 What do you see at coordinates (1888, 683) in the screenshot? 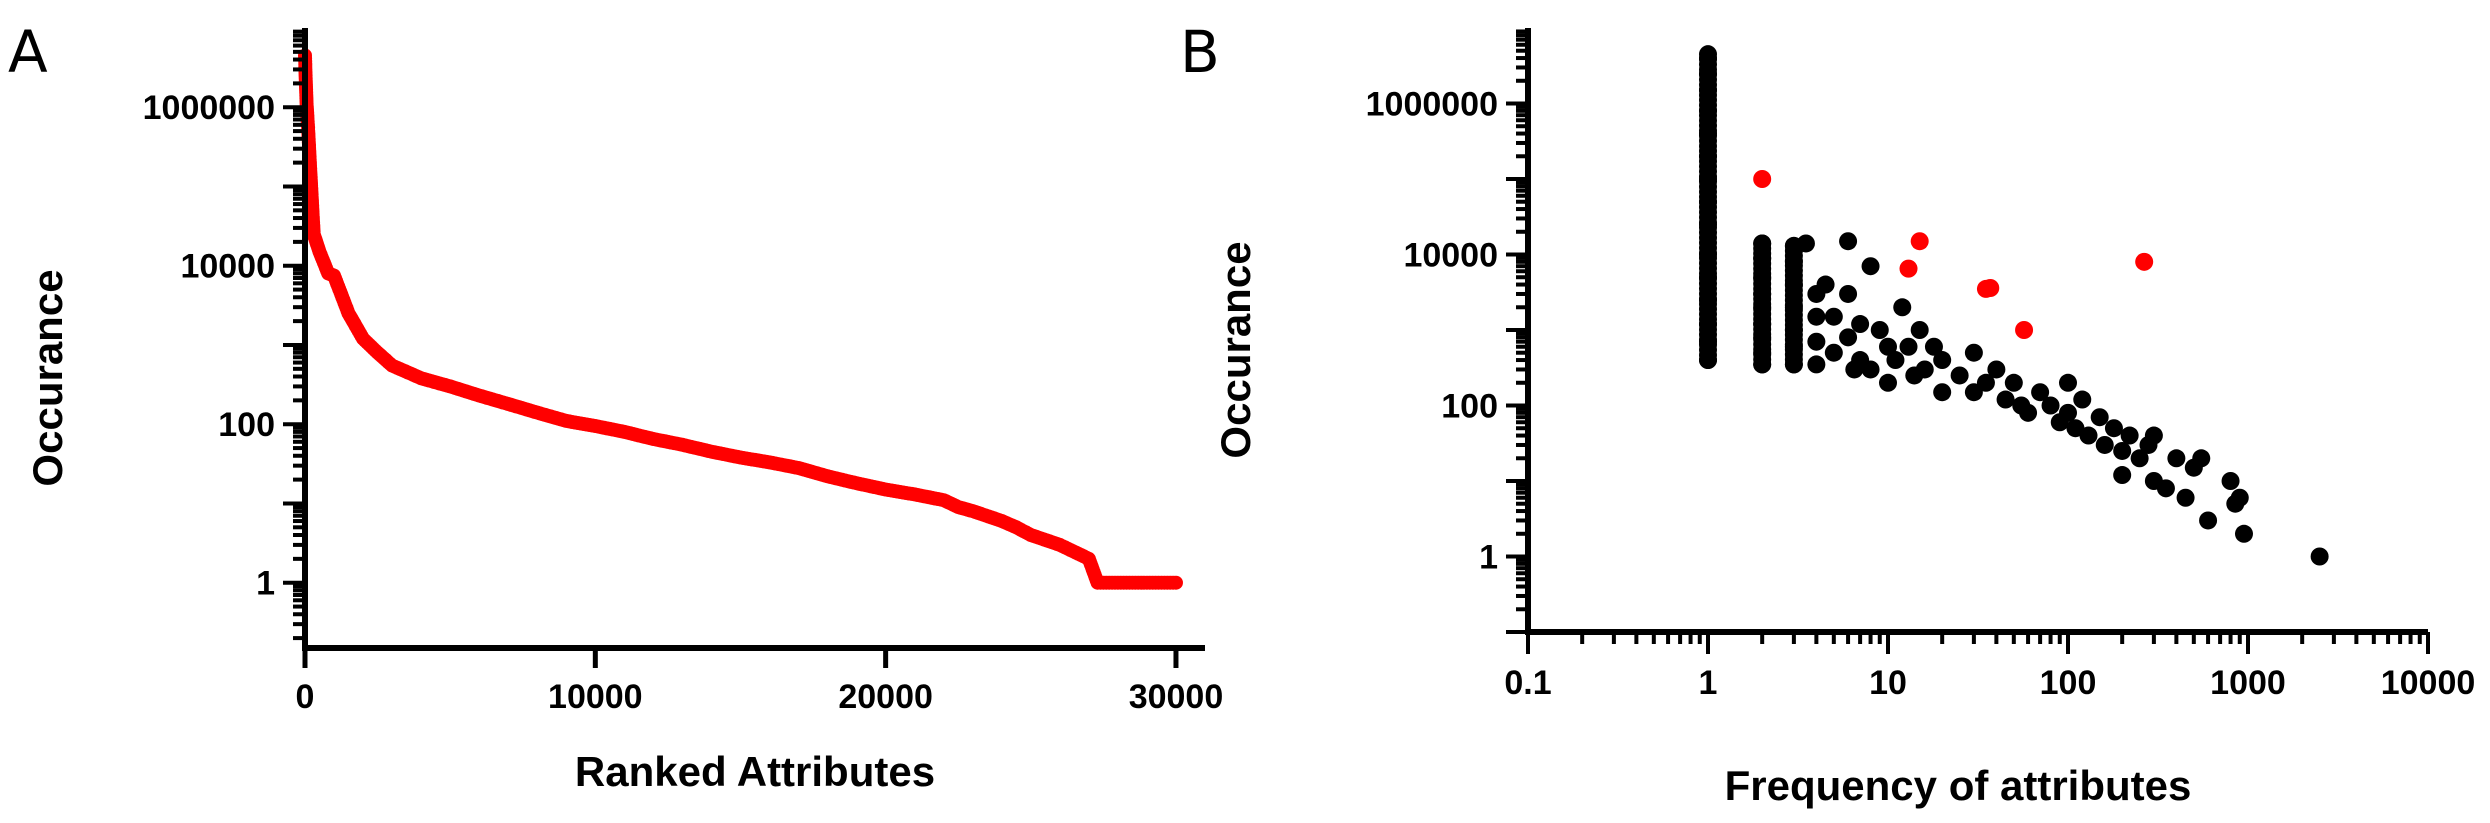
I see `panel-b-x-tick-label: 10` at bounding box center [1888, 683].